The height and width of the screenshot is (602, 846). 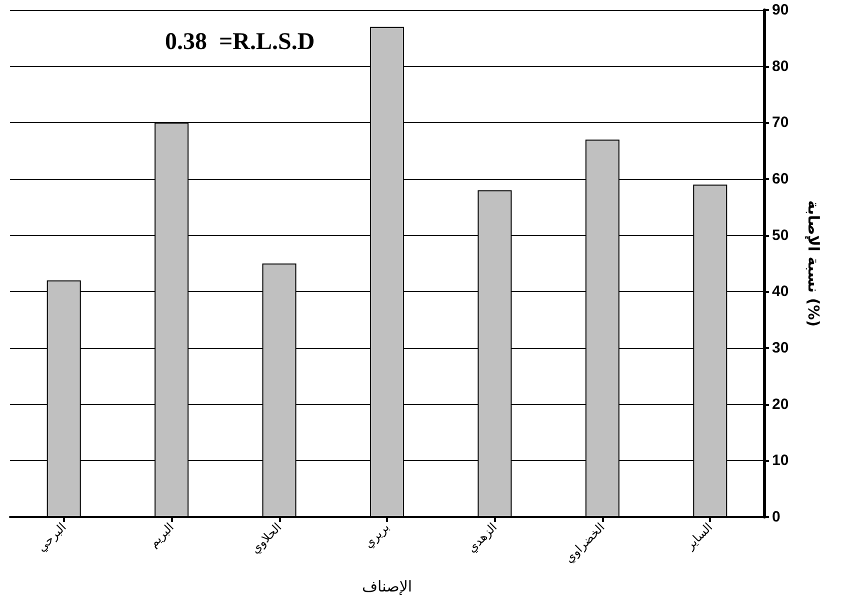 What do you see at coordinates (161, 535) in the screenshot?
I see `x-tick-label: البريم` at bounding box center [161, 535].